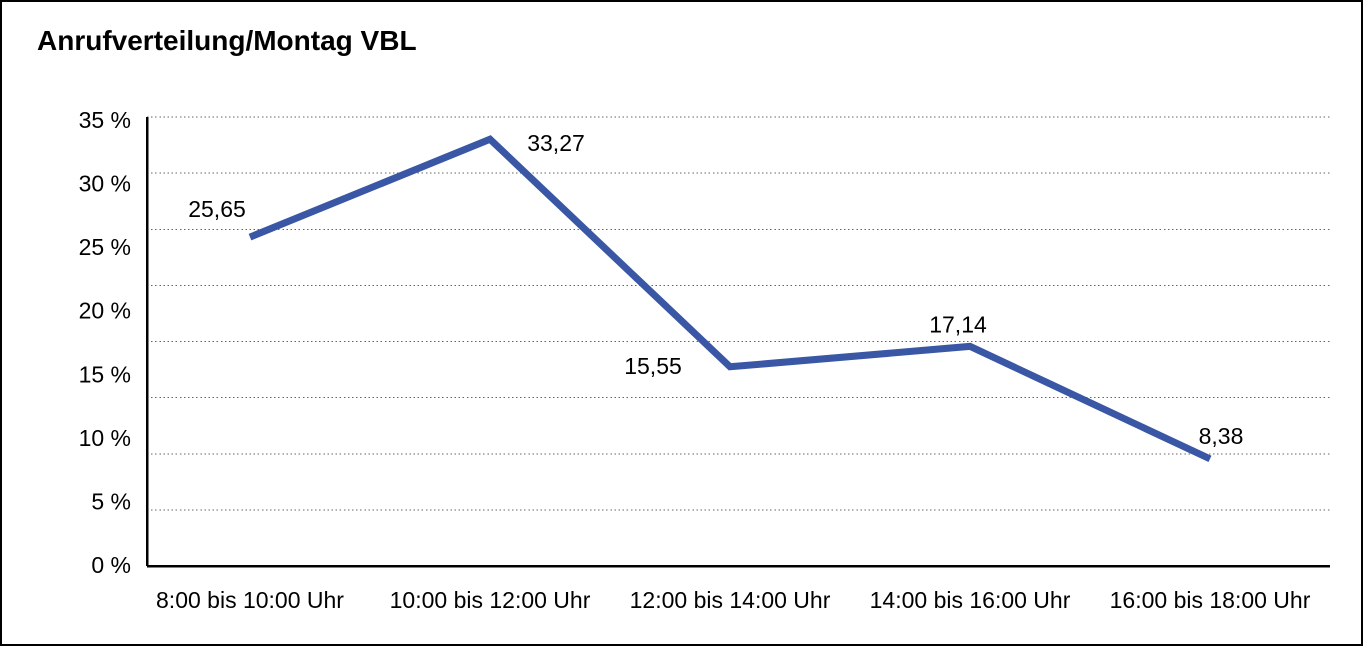 The width and height of the screenshot is (1363, 646). What do you see at coordinates (730, 600) in the screenshot?
I see `x-category-label: 12:00 bis 14:00 Uhr` at bounding box center [730, 600].